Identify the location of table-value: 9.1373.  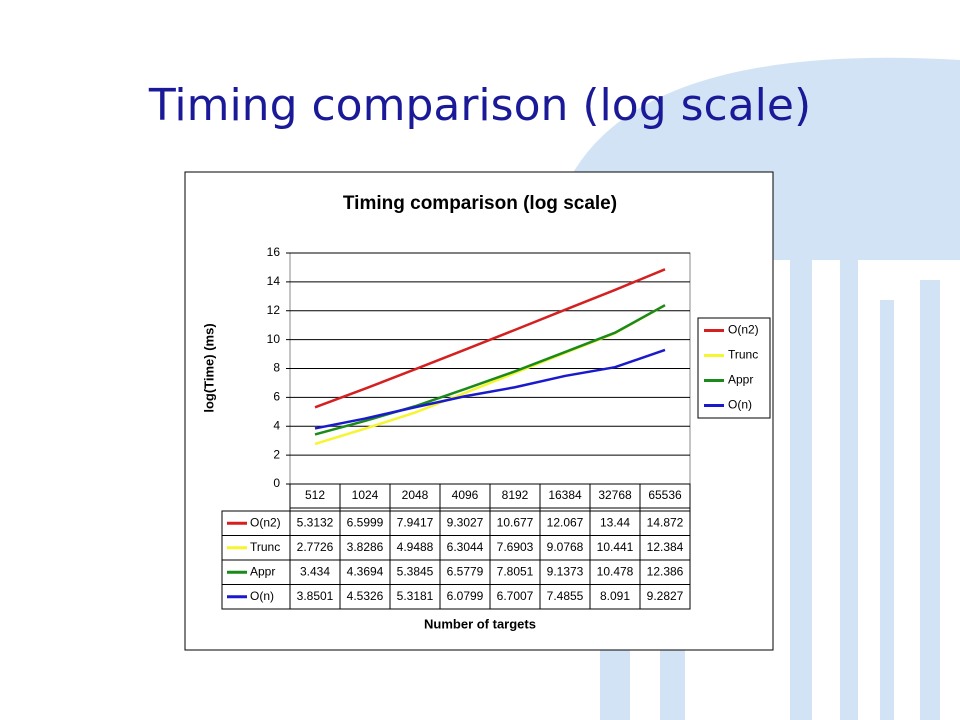
(565, 571).